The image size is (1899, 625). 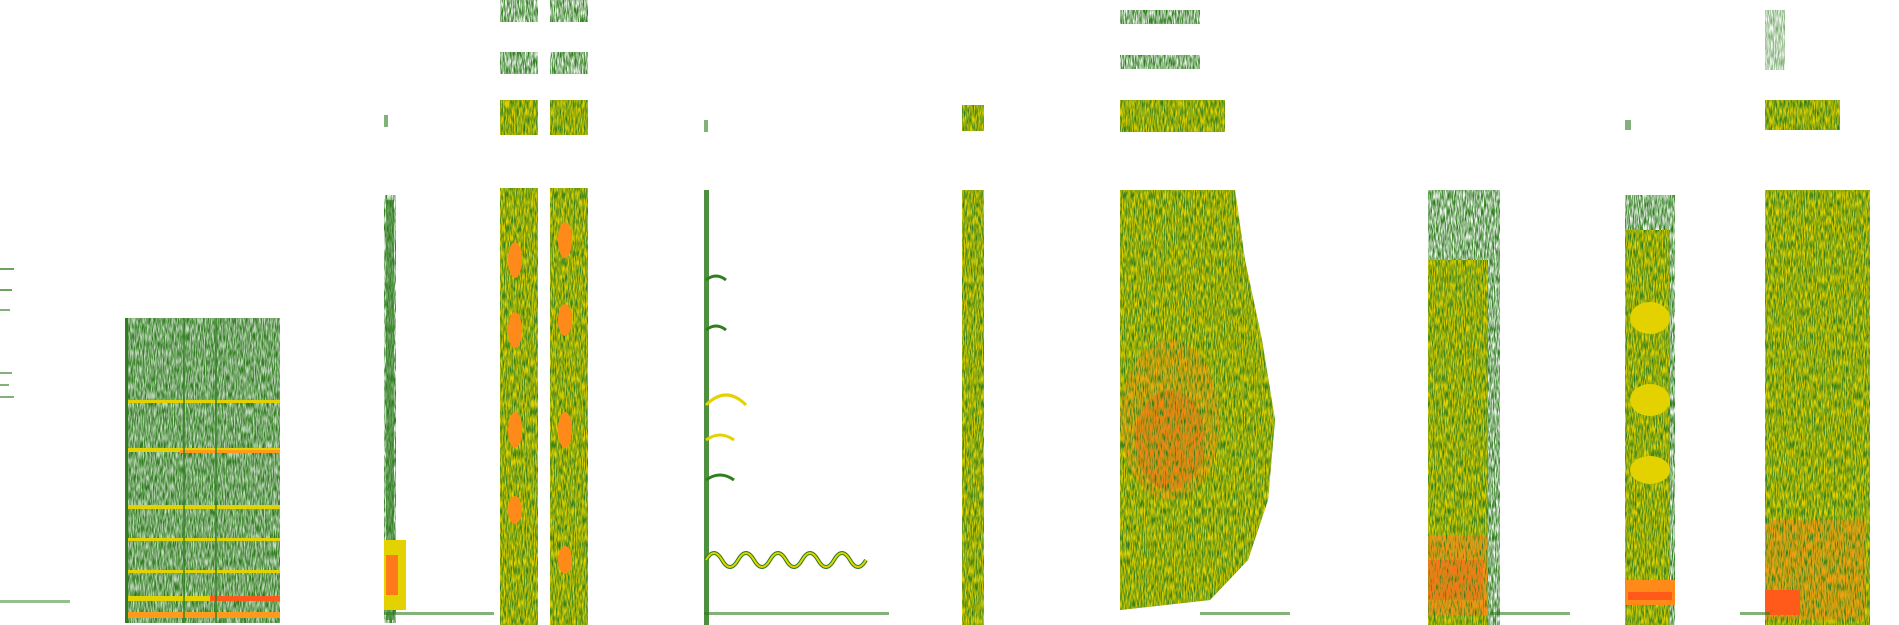 What do you see at coordinates (35, 435) in the screenshot?
I see `left-edge-marks` at bounding box center [35, 435].